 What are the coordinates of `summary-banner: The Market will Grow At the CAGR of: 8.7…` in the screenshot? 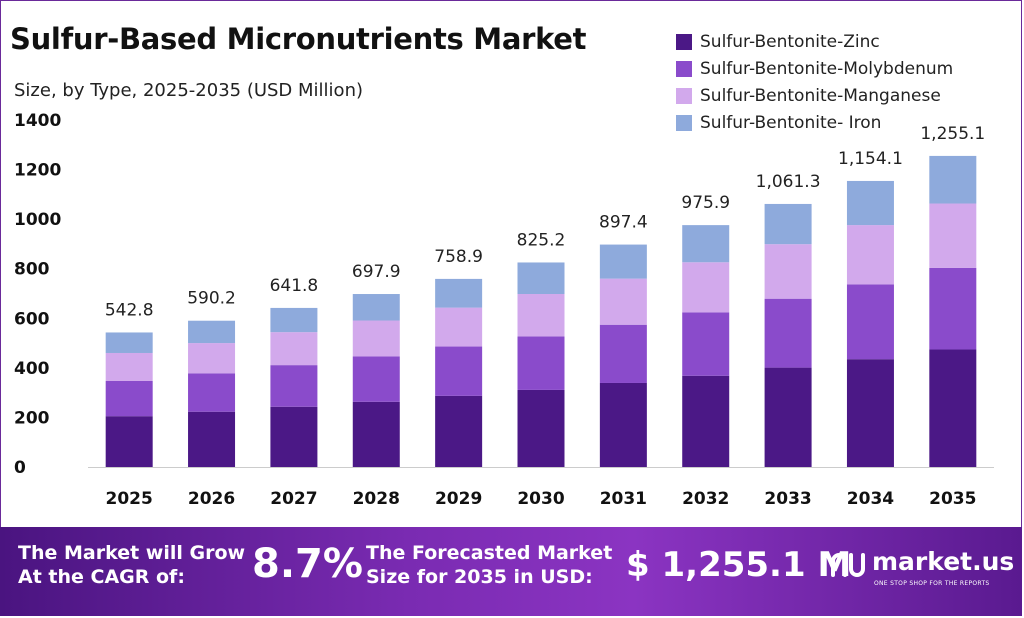 It's located at (511, 571).